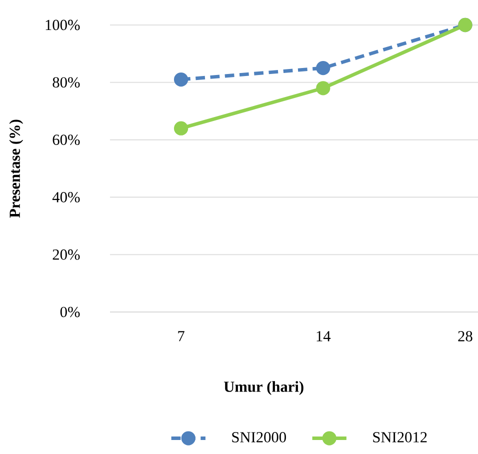  Describe the element at coordinates (259, 437) in the screenshot. I see `legend-label: SNI2000` at that location.